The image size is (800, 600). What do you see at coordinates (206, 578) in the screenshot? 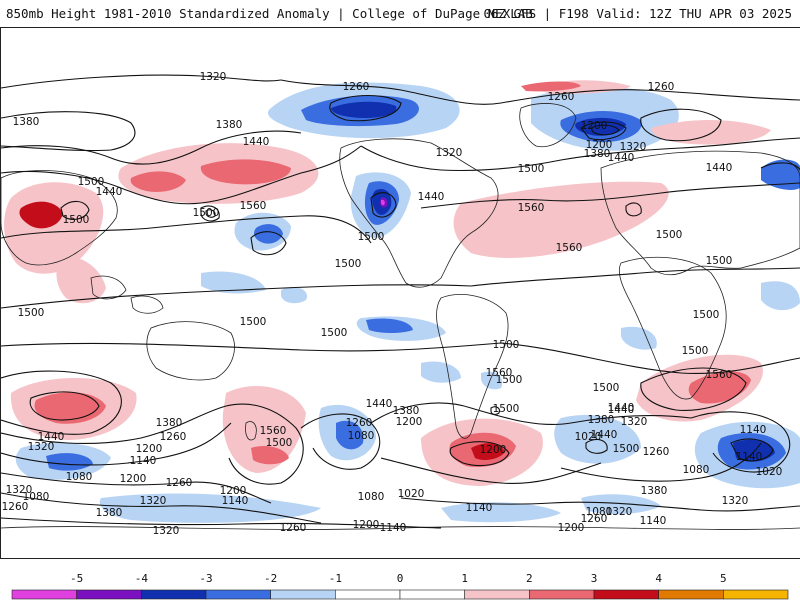
I see `colorbar-tick-label: -3` at bounding box center [206, 578].